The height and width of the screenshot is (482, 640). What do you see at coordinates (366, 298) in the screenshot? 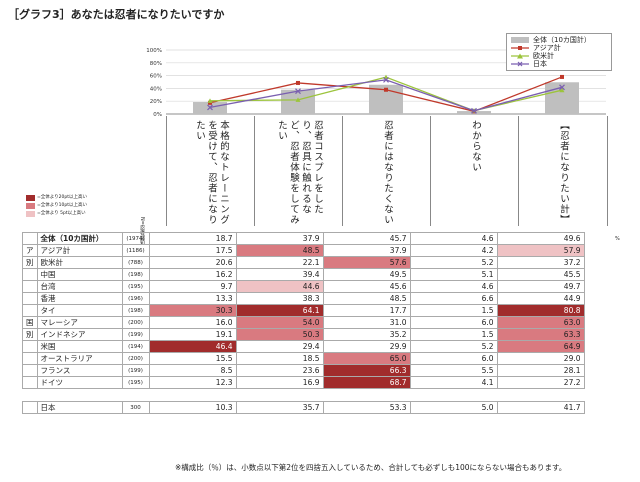
I see `table-cell: 48.5` at bounding box center [366, 298].